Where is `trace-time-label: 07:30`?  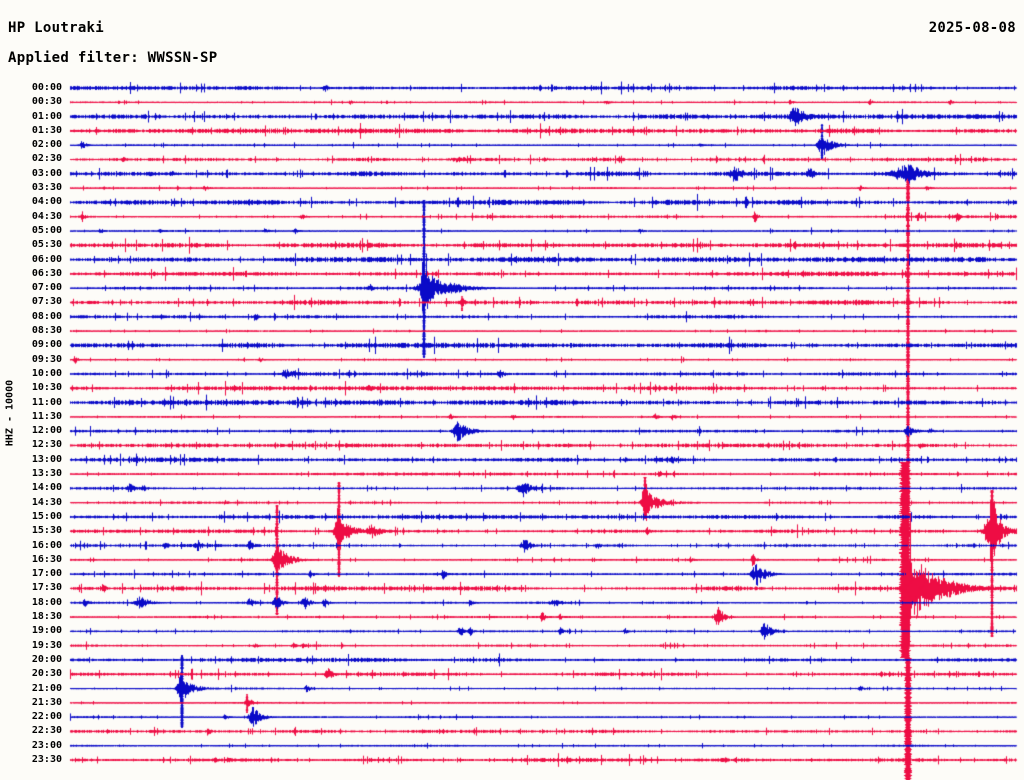
trace-time-label: 07:30 is located at coordinates (46, 302).